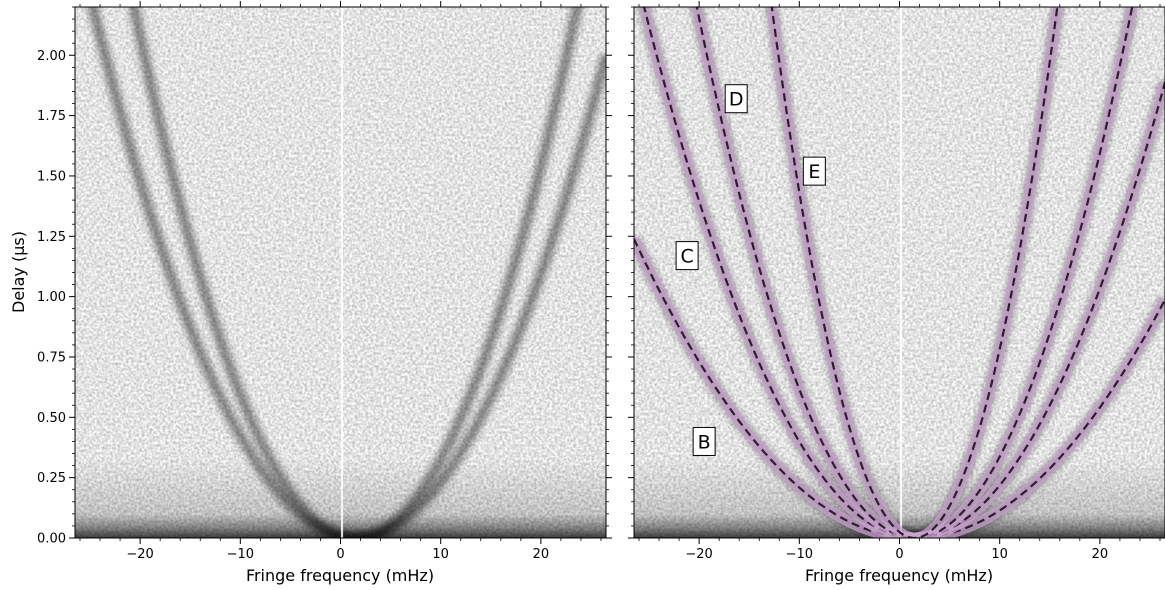 This screenshot has width=1165, height=590. What do you see at coordinates (51, 237) in the screenshot?
I see `y-tick-label: 1.25` at bounding box center [51, 237].